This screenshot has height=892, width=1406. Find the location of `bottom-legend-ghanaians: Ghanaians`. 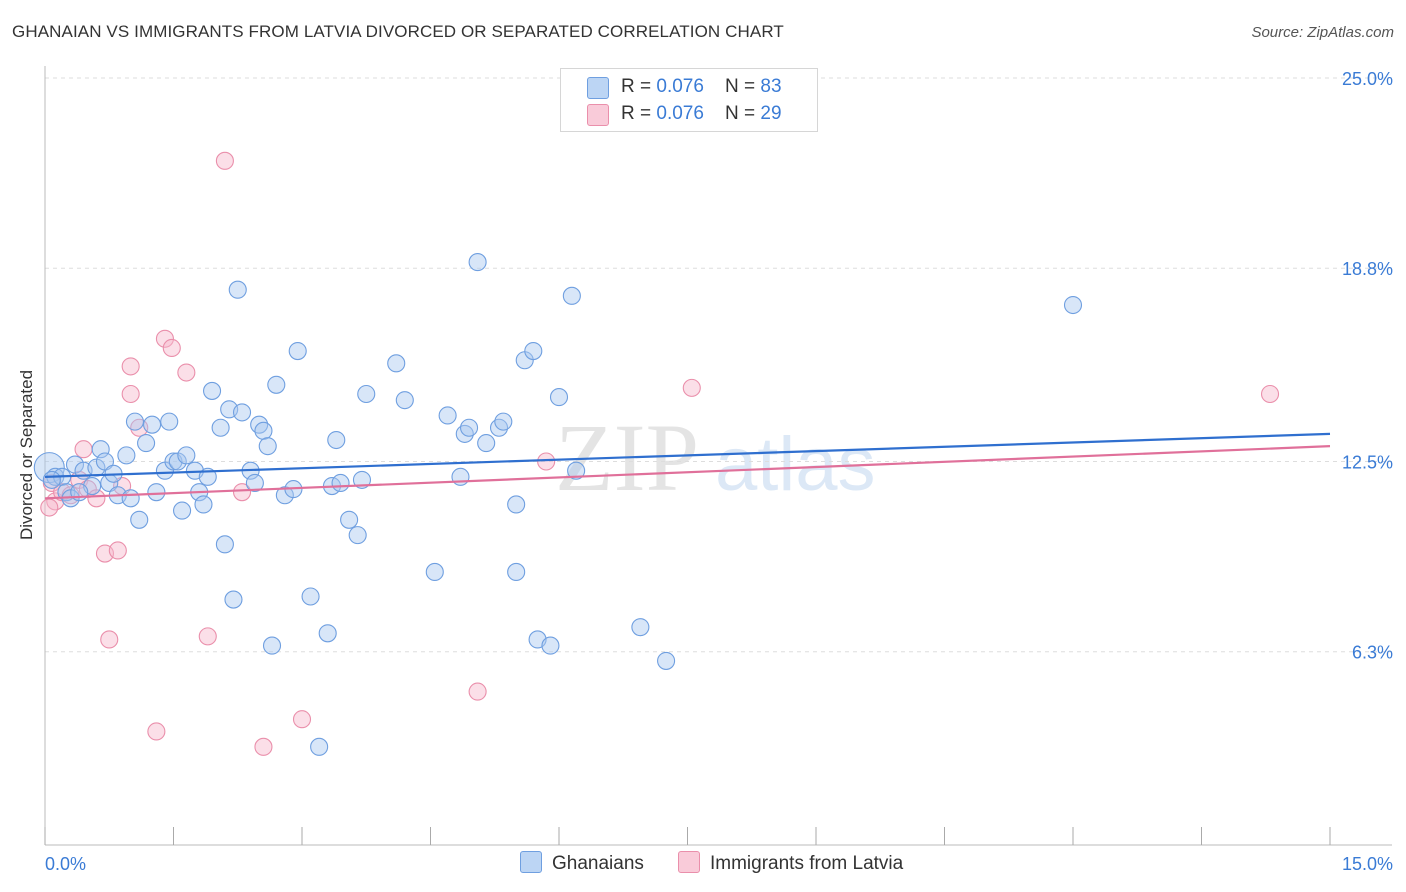

bottom-legend-ghanaians: Ghanaians is located at coordinates (582, 863).